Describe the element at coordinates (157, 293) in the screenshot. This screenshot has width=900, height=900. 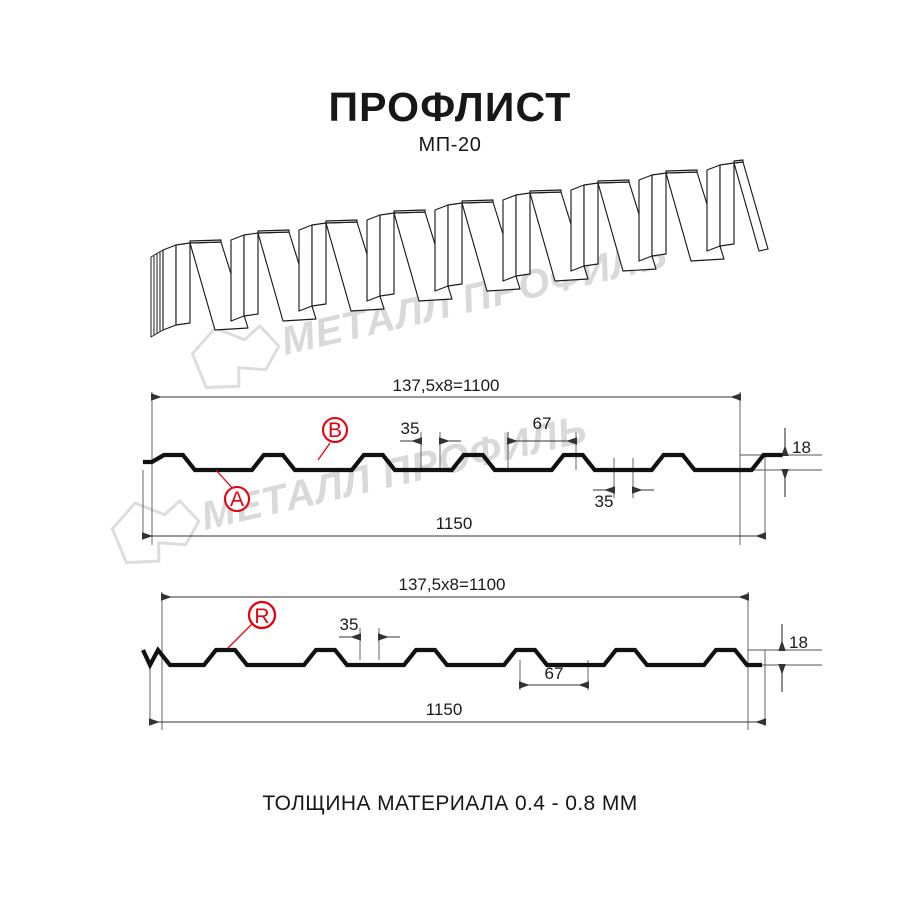
I see `sheet-thickness-edge-icon` at that location.